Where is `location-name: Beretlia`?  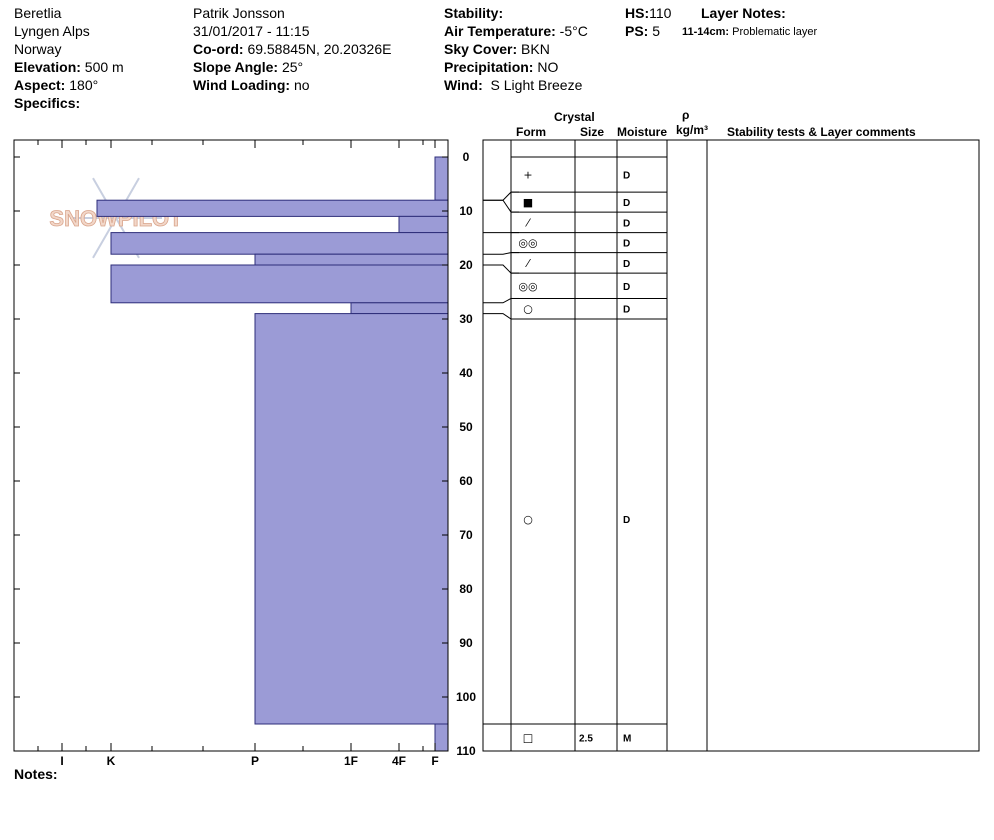 location-name: Beretlia is located at coordinates (38, 13).